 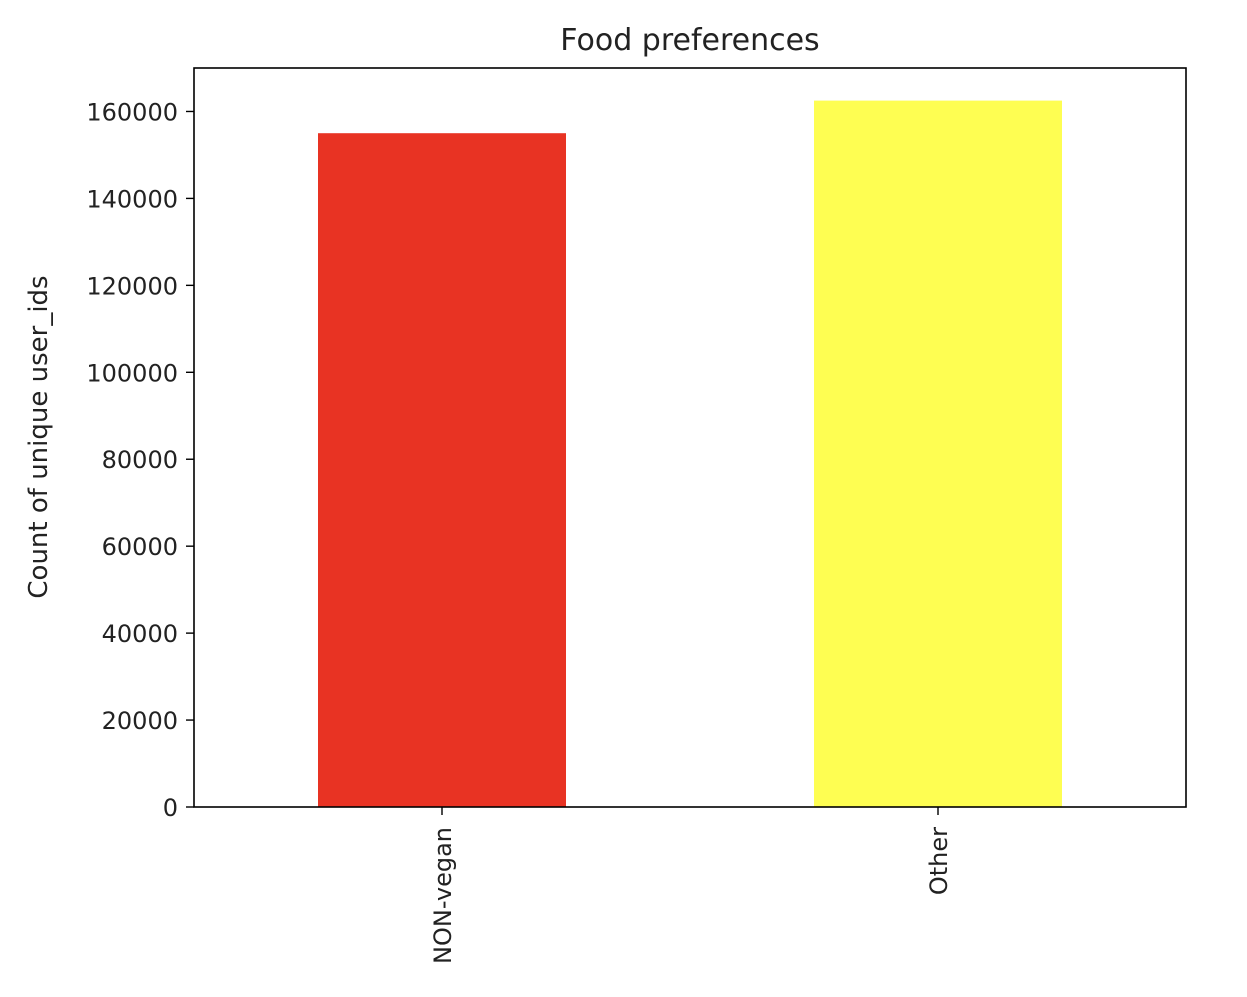 I want to click on y-tick-label: 60000, so click(x=140, y=547).